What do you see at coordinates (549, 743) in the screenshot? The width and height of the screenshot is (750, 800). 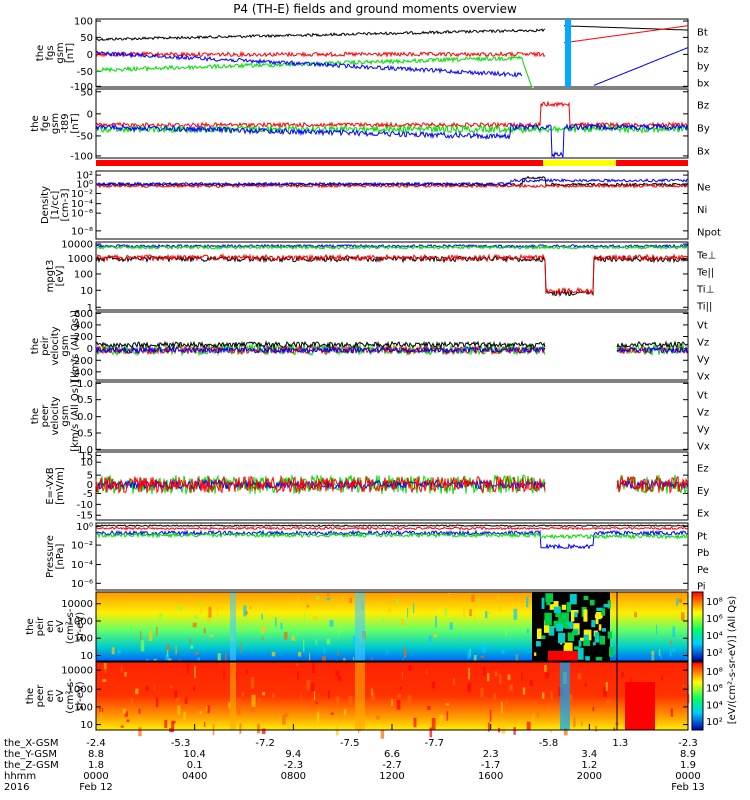 I see `x-tick-label: -5.8` at bounding box center [549, 743].